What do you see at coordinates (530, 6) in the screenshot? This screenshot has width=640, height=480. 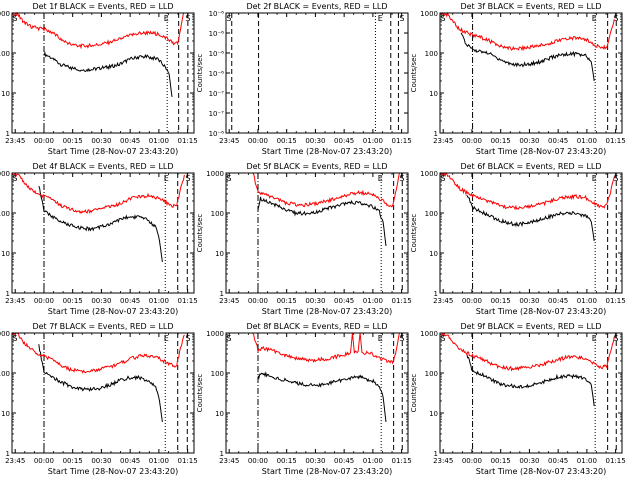 I see `panel-title: Det 3f BLACK = Events, RED = LLD` at bounding box center [530, 6].